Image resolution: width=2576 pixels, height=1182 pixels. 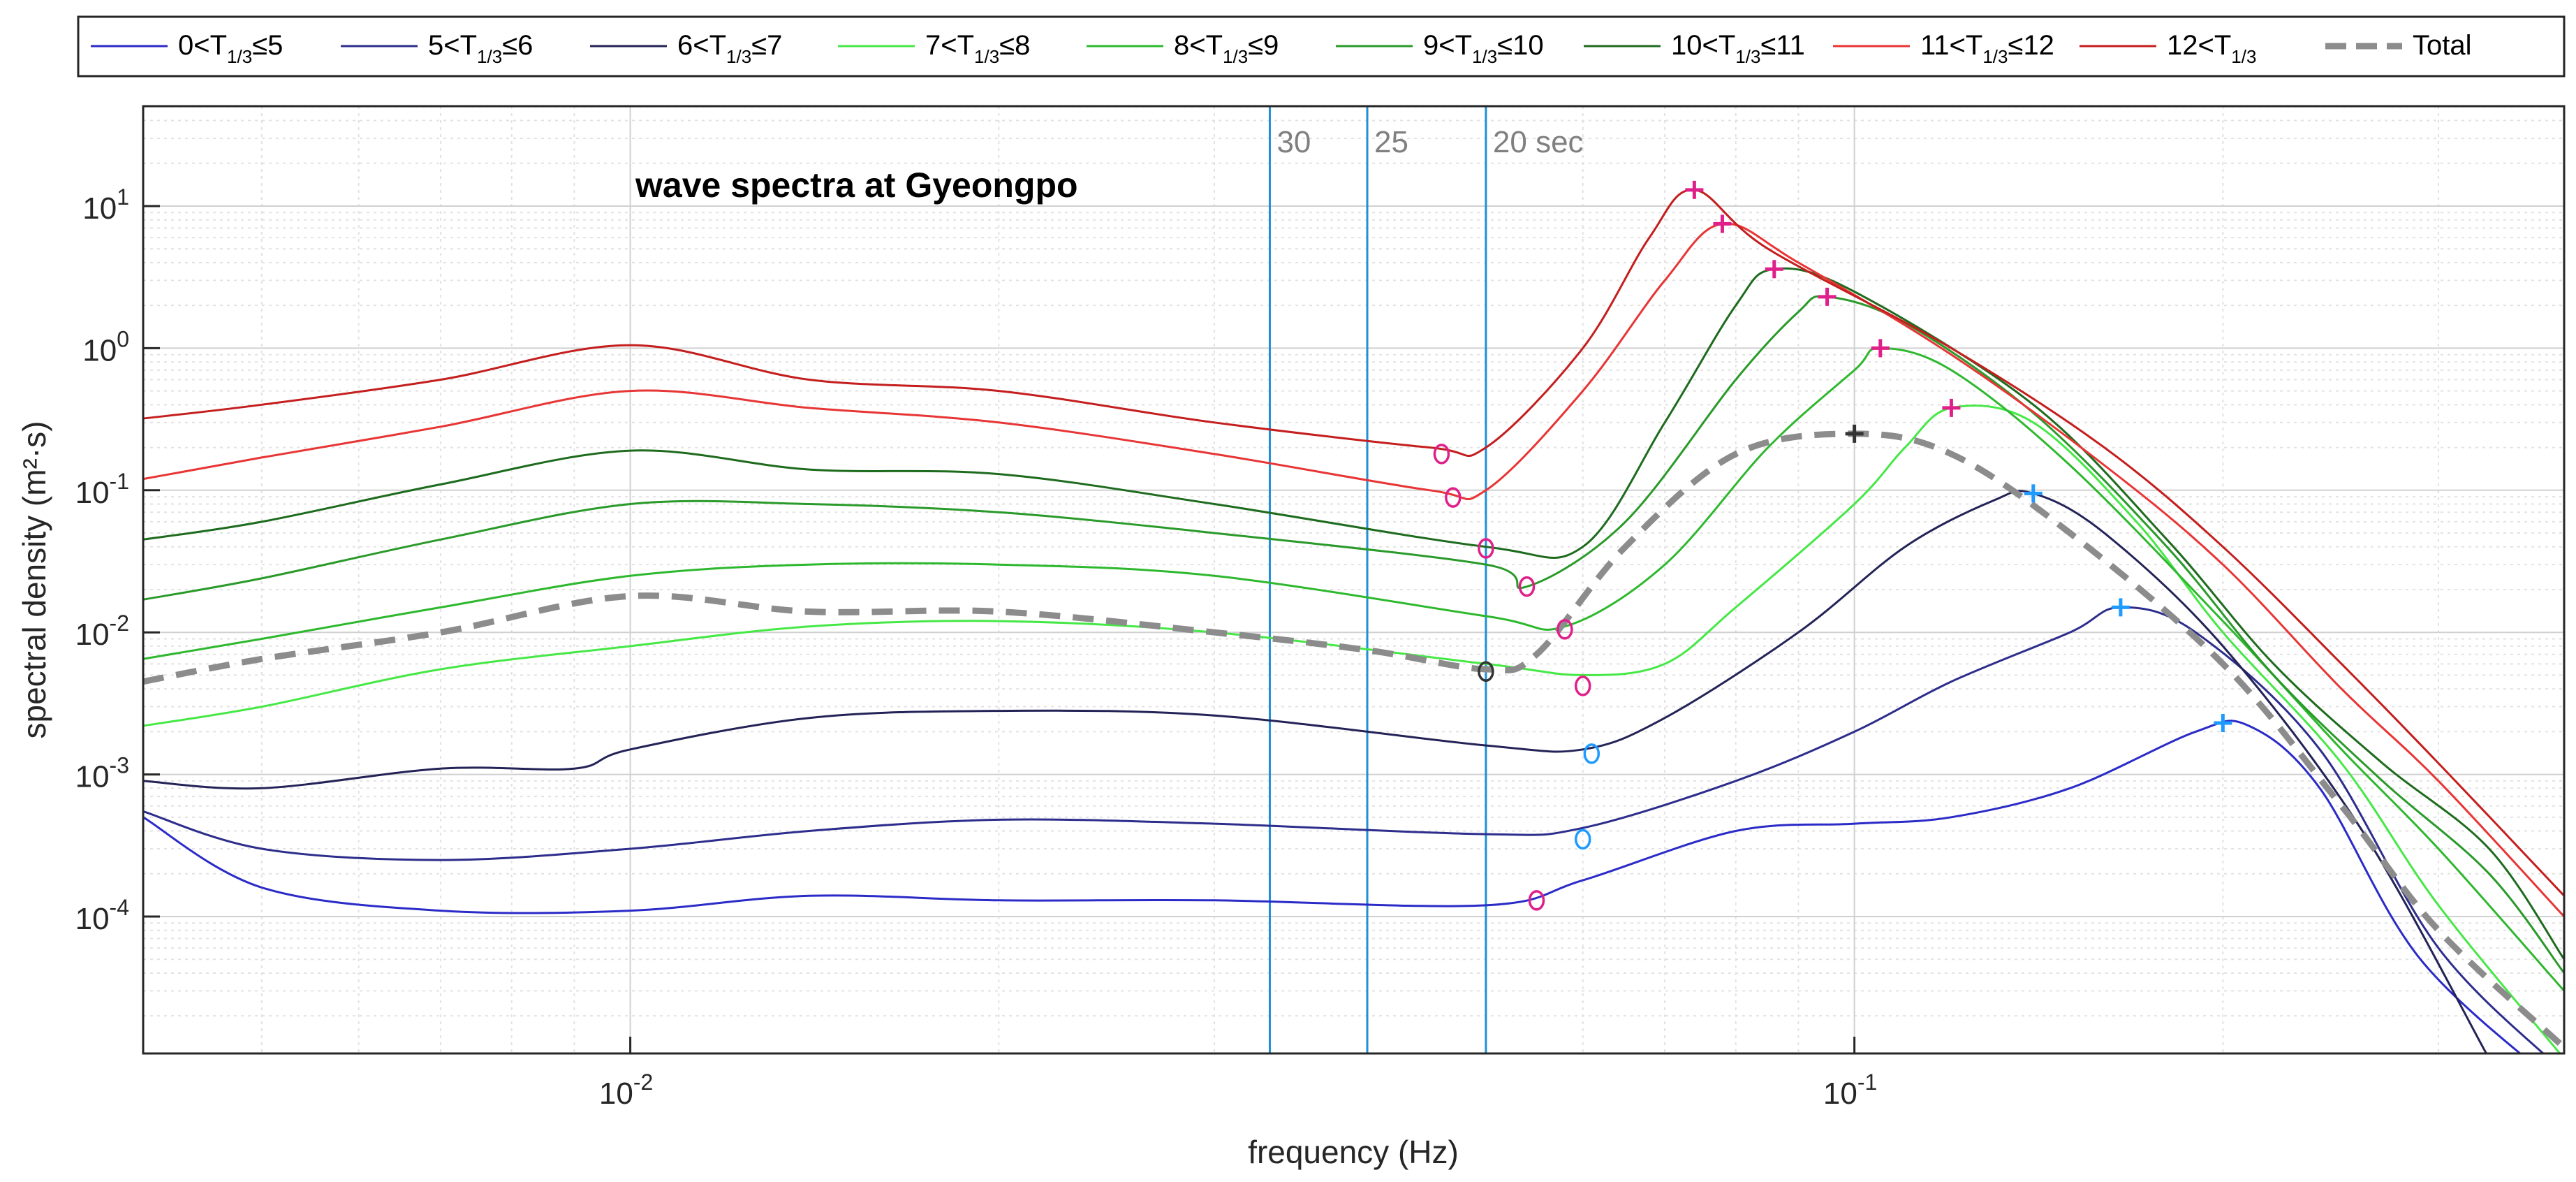 What do you see at coordinates (856, 185) in the screenshot?
I see `chart-title: wave spectra at Gyeongpo` at bounding box center [856, 185].